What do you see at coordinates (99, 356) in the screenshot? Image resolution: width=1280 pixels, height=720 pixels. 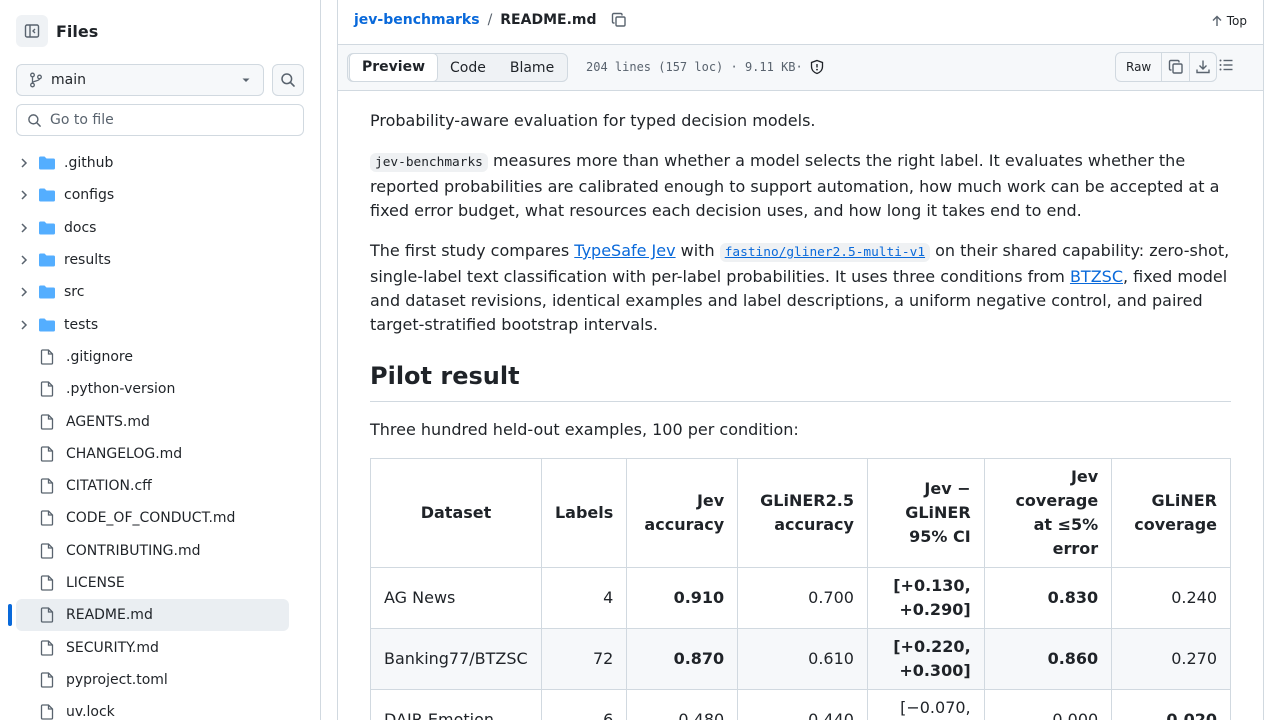 I see `tree-item-label: .gitignore` at bounding box center [99, 356].